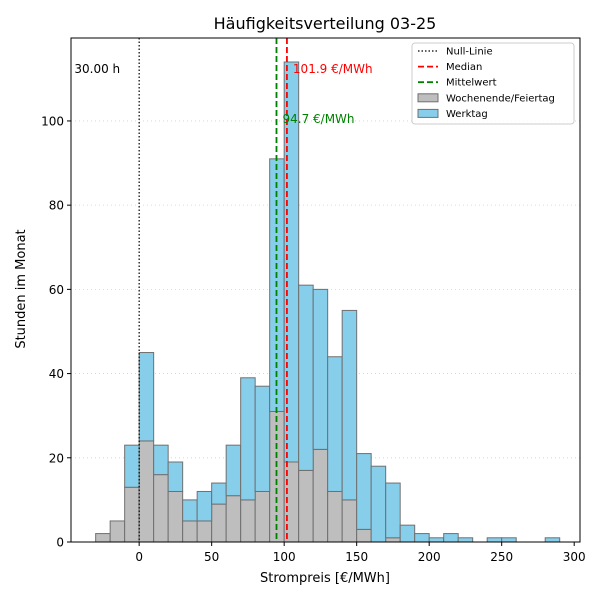 Image resolution: width=600 pixels, height=600 pixels. Describe the element at coordinates (56, 206) in the screenshot. I see `y-tick-label: 80` at that location.